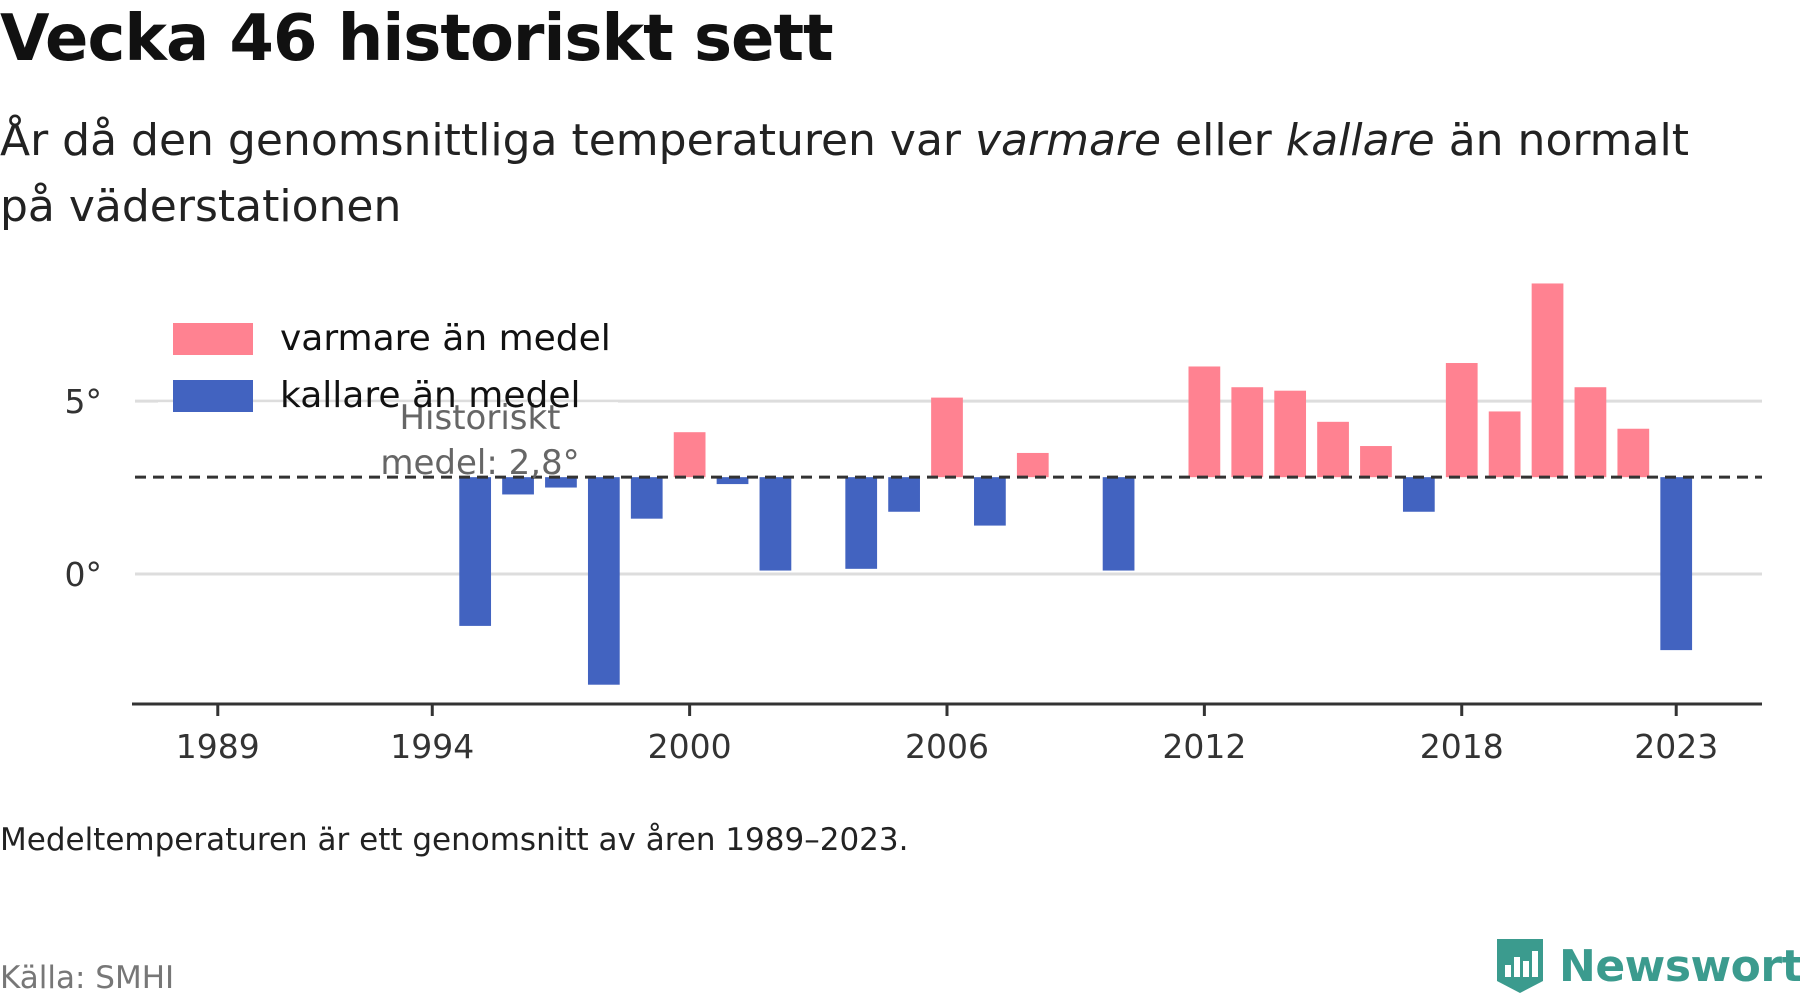 The width and height of the screenshot is (1800, 1000). What do you see at coordinates (775, 524) in the screenshot?
I see `bar-2002` at bounding box center [775, 524].